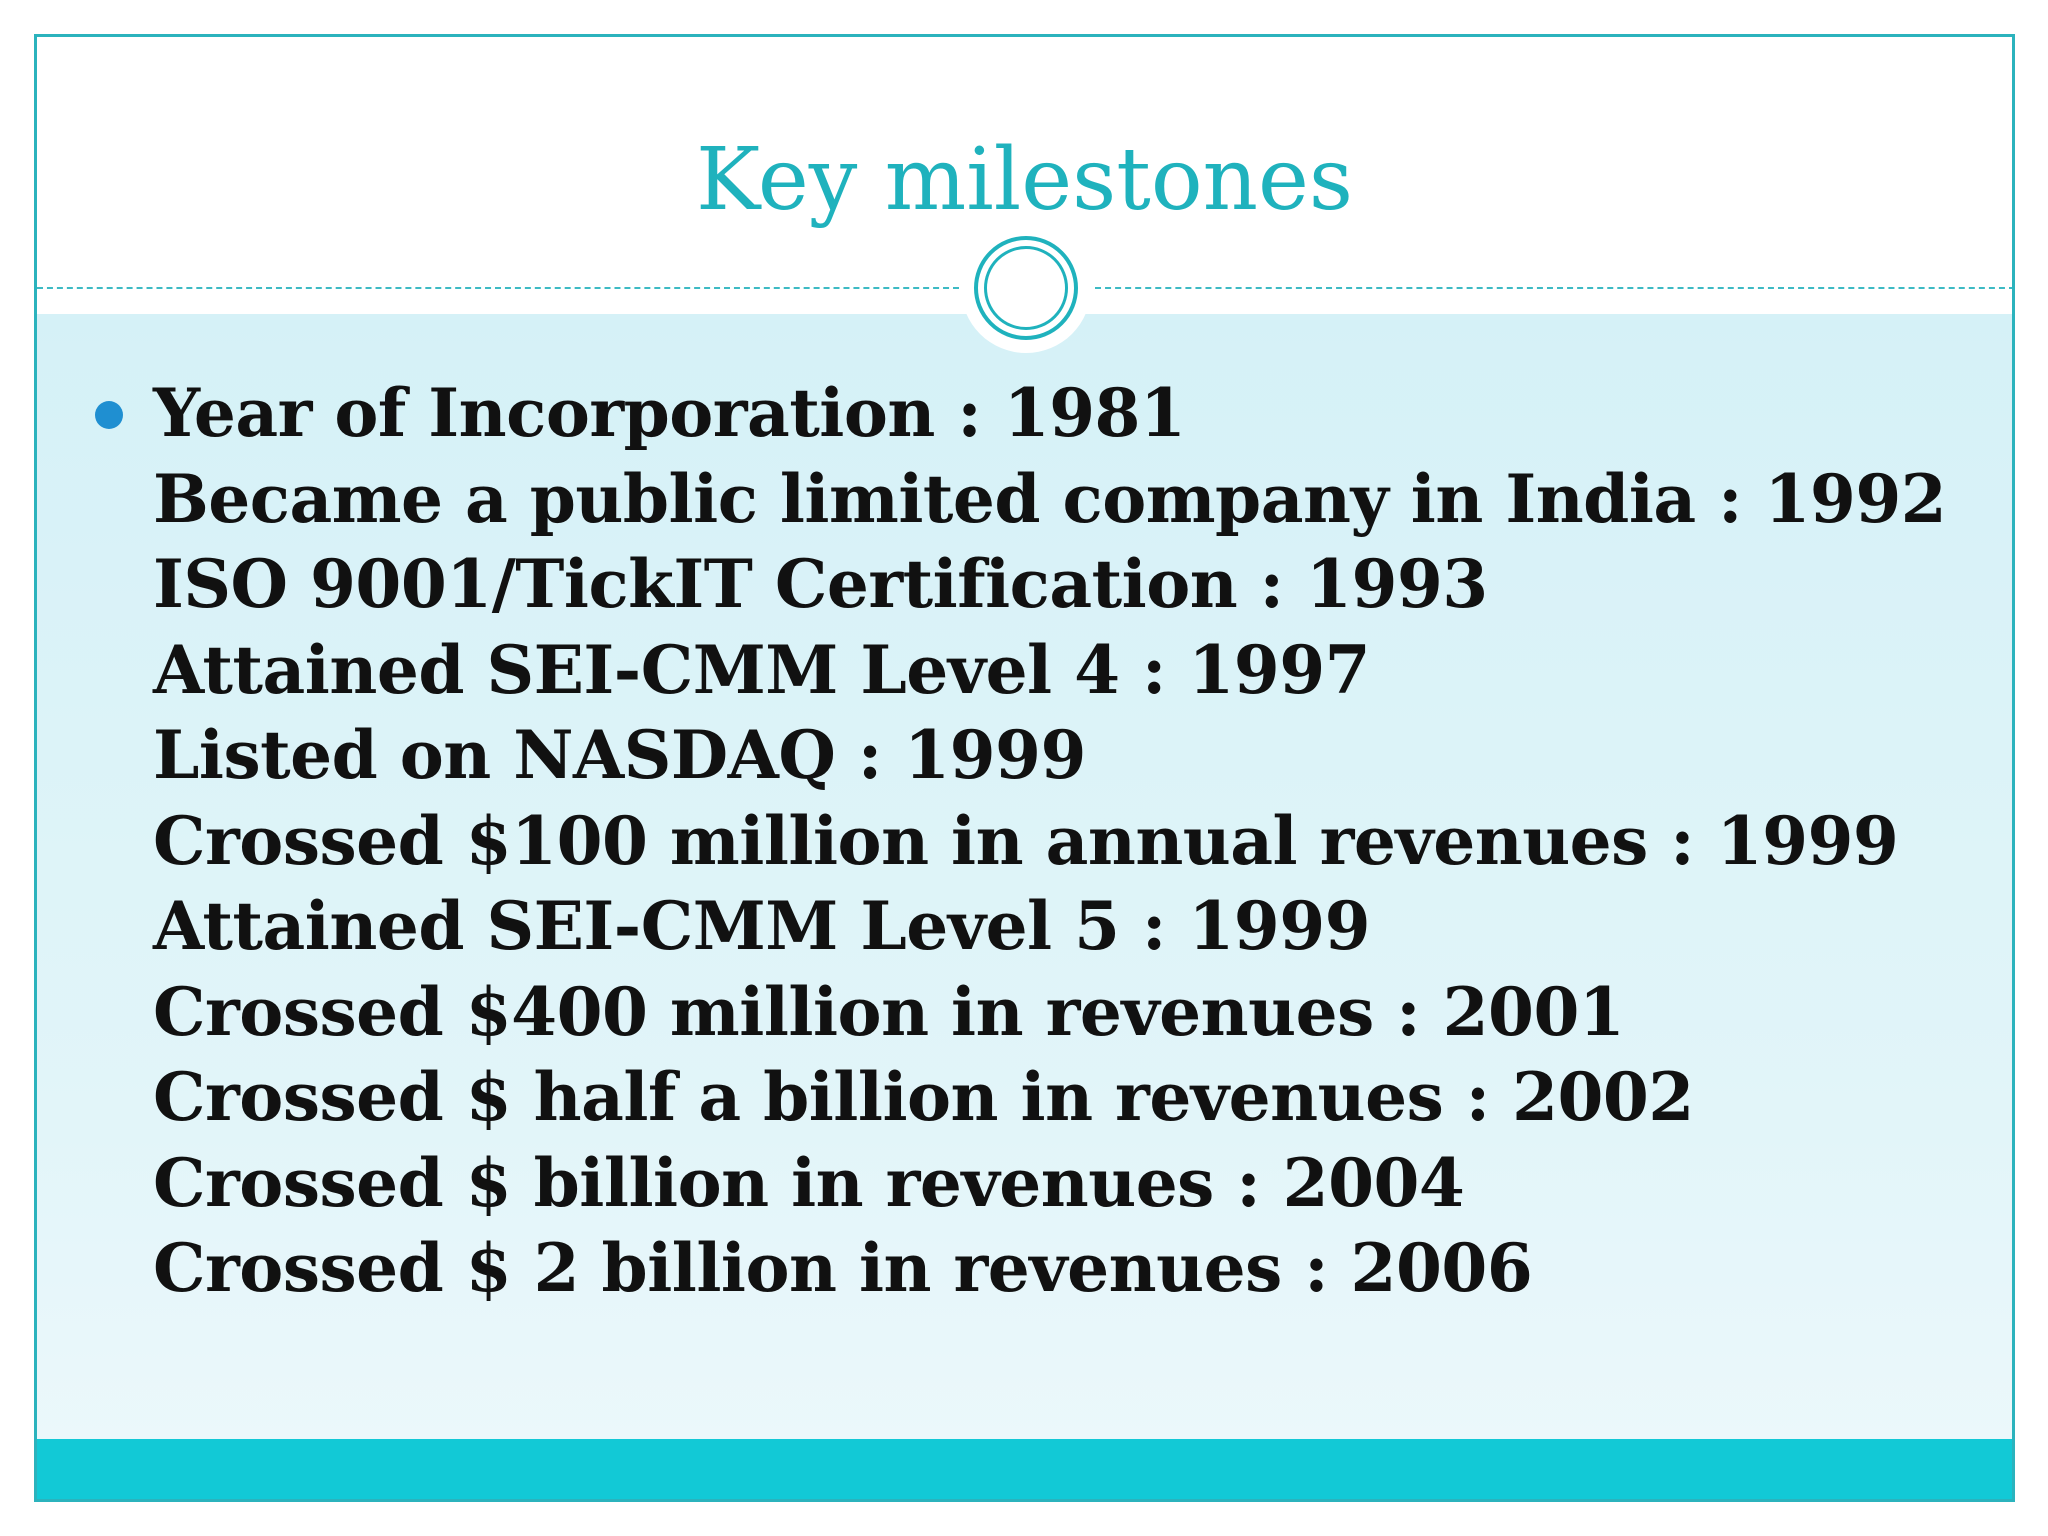 The image size is (2048, 1536). What do you see at coordinates (619, 755) in the screenshot?
I see `milestone-item: Listed on NASDAQ : 1999` at bounding box center [619, 755].